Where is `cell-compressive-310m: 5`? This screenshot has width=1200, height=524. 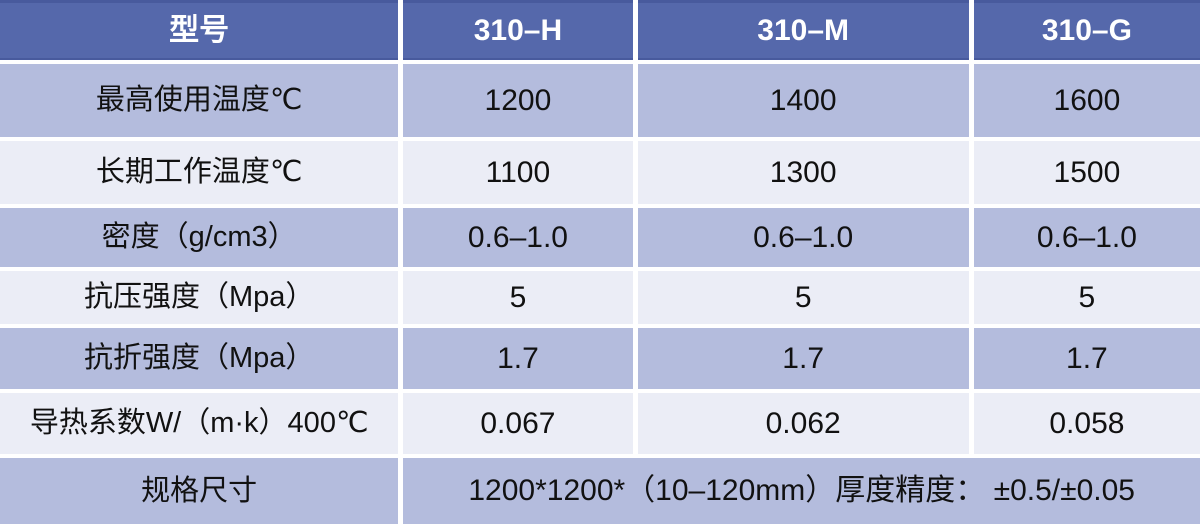 cell-compressive-310m: 5 is located at coordinates (803, 297).